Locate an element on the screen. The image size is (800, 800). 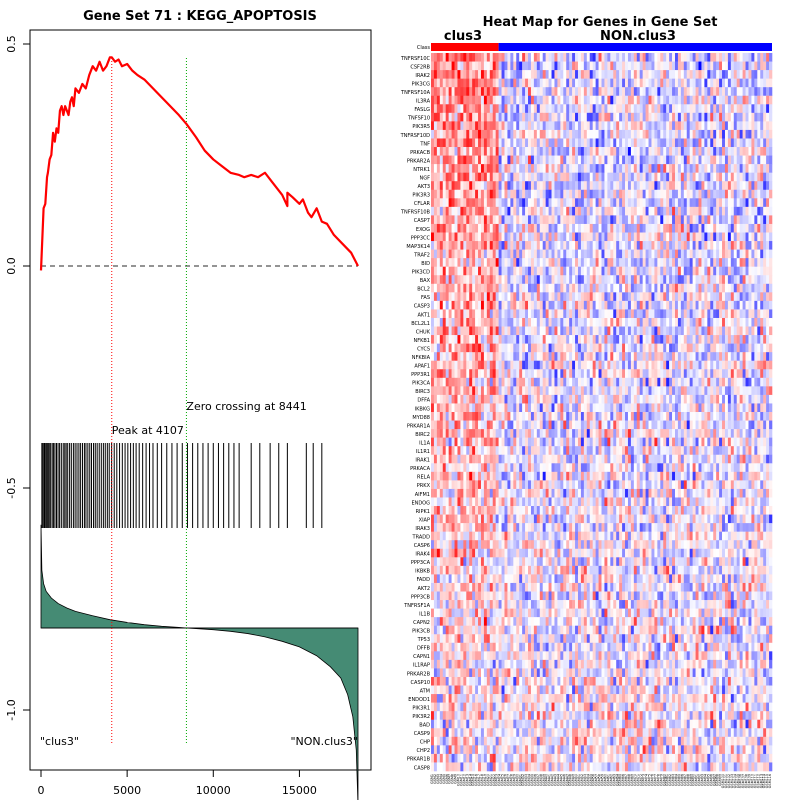
peak-annotation: Peak at 4107 is located at coordinates (148, 430).